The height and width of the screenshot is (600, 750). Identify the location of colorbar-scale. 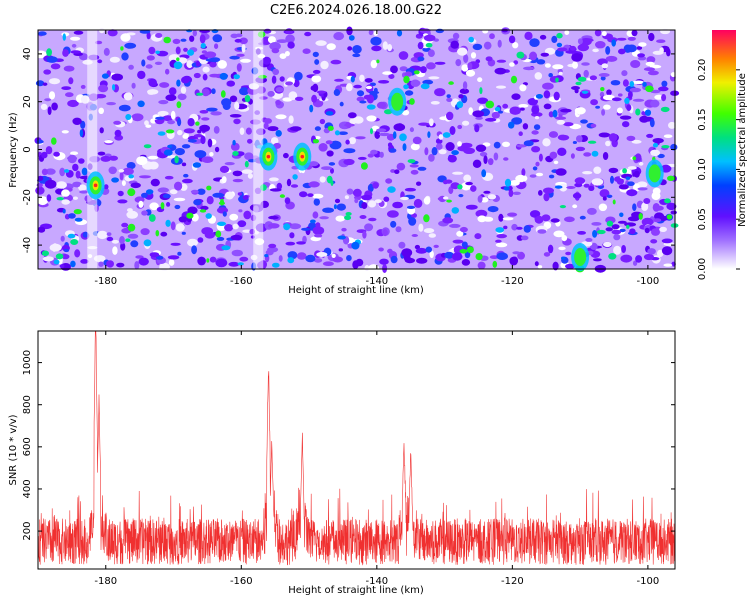
(724, 149).